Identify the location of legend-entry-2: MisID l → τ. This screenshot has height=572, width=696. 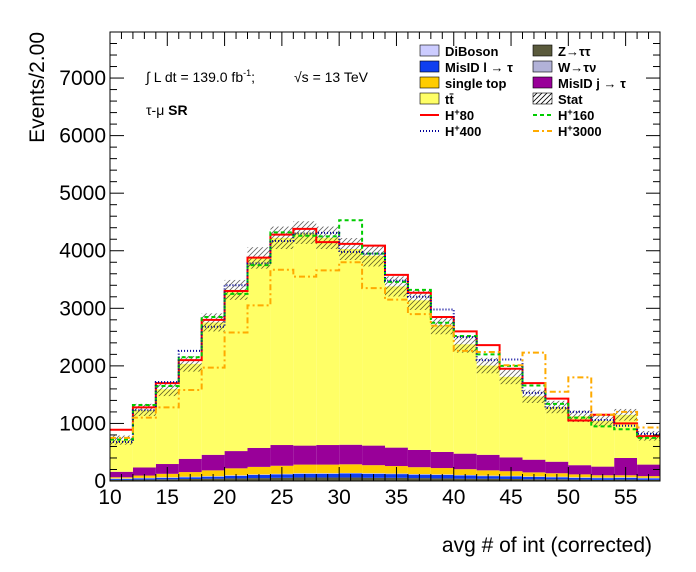
(466, 67).